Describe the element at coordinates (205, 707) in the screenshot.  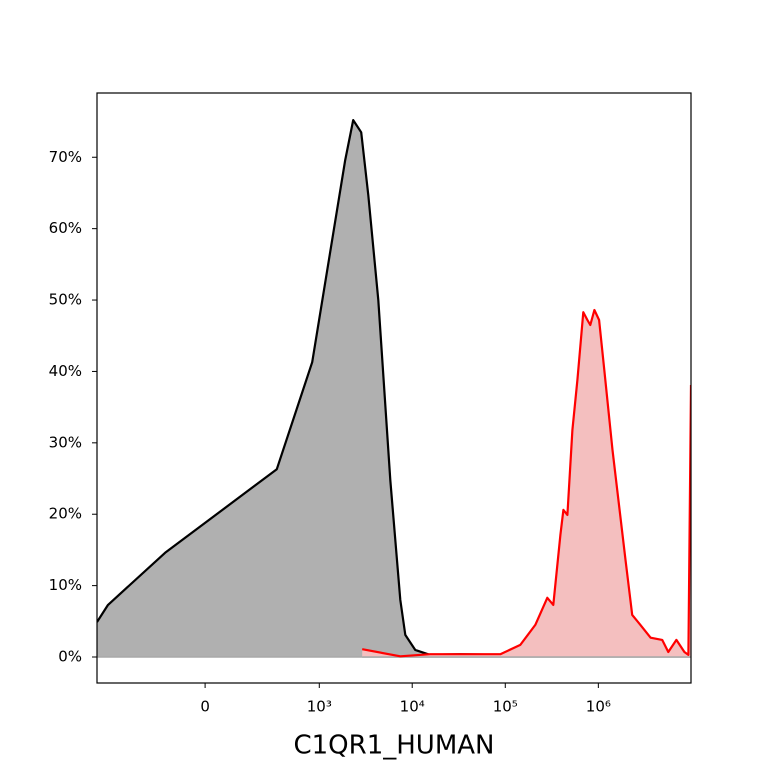
I see `x-tick-label: 0` at that location.